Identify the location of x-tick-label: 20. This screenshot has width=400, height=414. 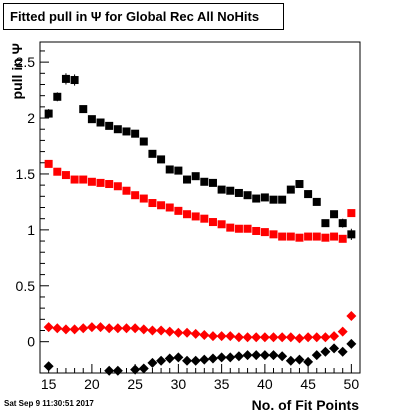
(92, 384).